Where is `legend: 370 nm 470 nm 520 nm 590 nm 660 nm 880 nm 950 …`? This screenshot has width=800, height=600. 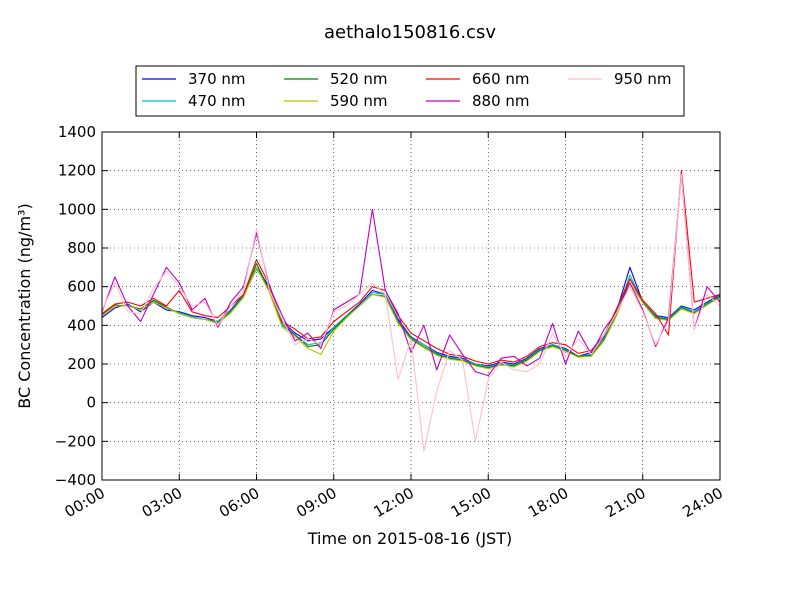 legend: 370 nm 470 nm 520 nm 590 nm 660 nm 880 nm 950 … is located at coordinates (410, 91).